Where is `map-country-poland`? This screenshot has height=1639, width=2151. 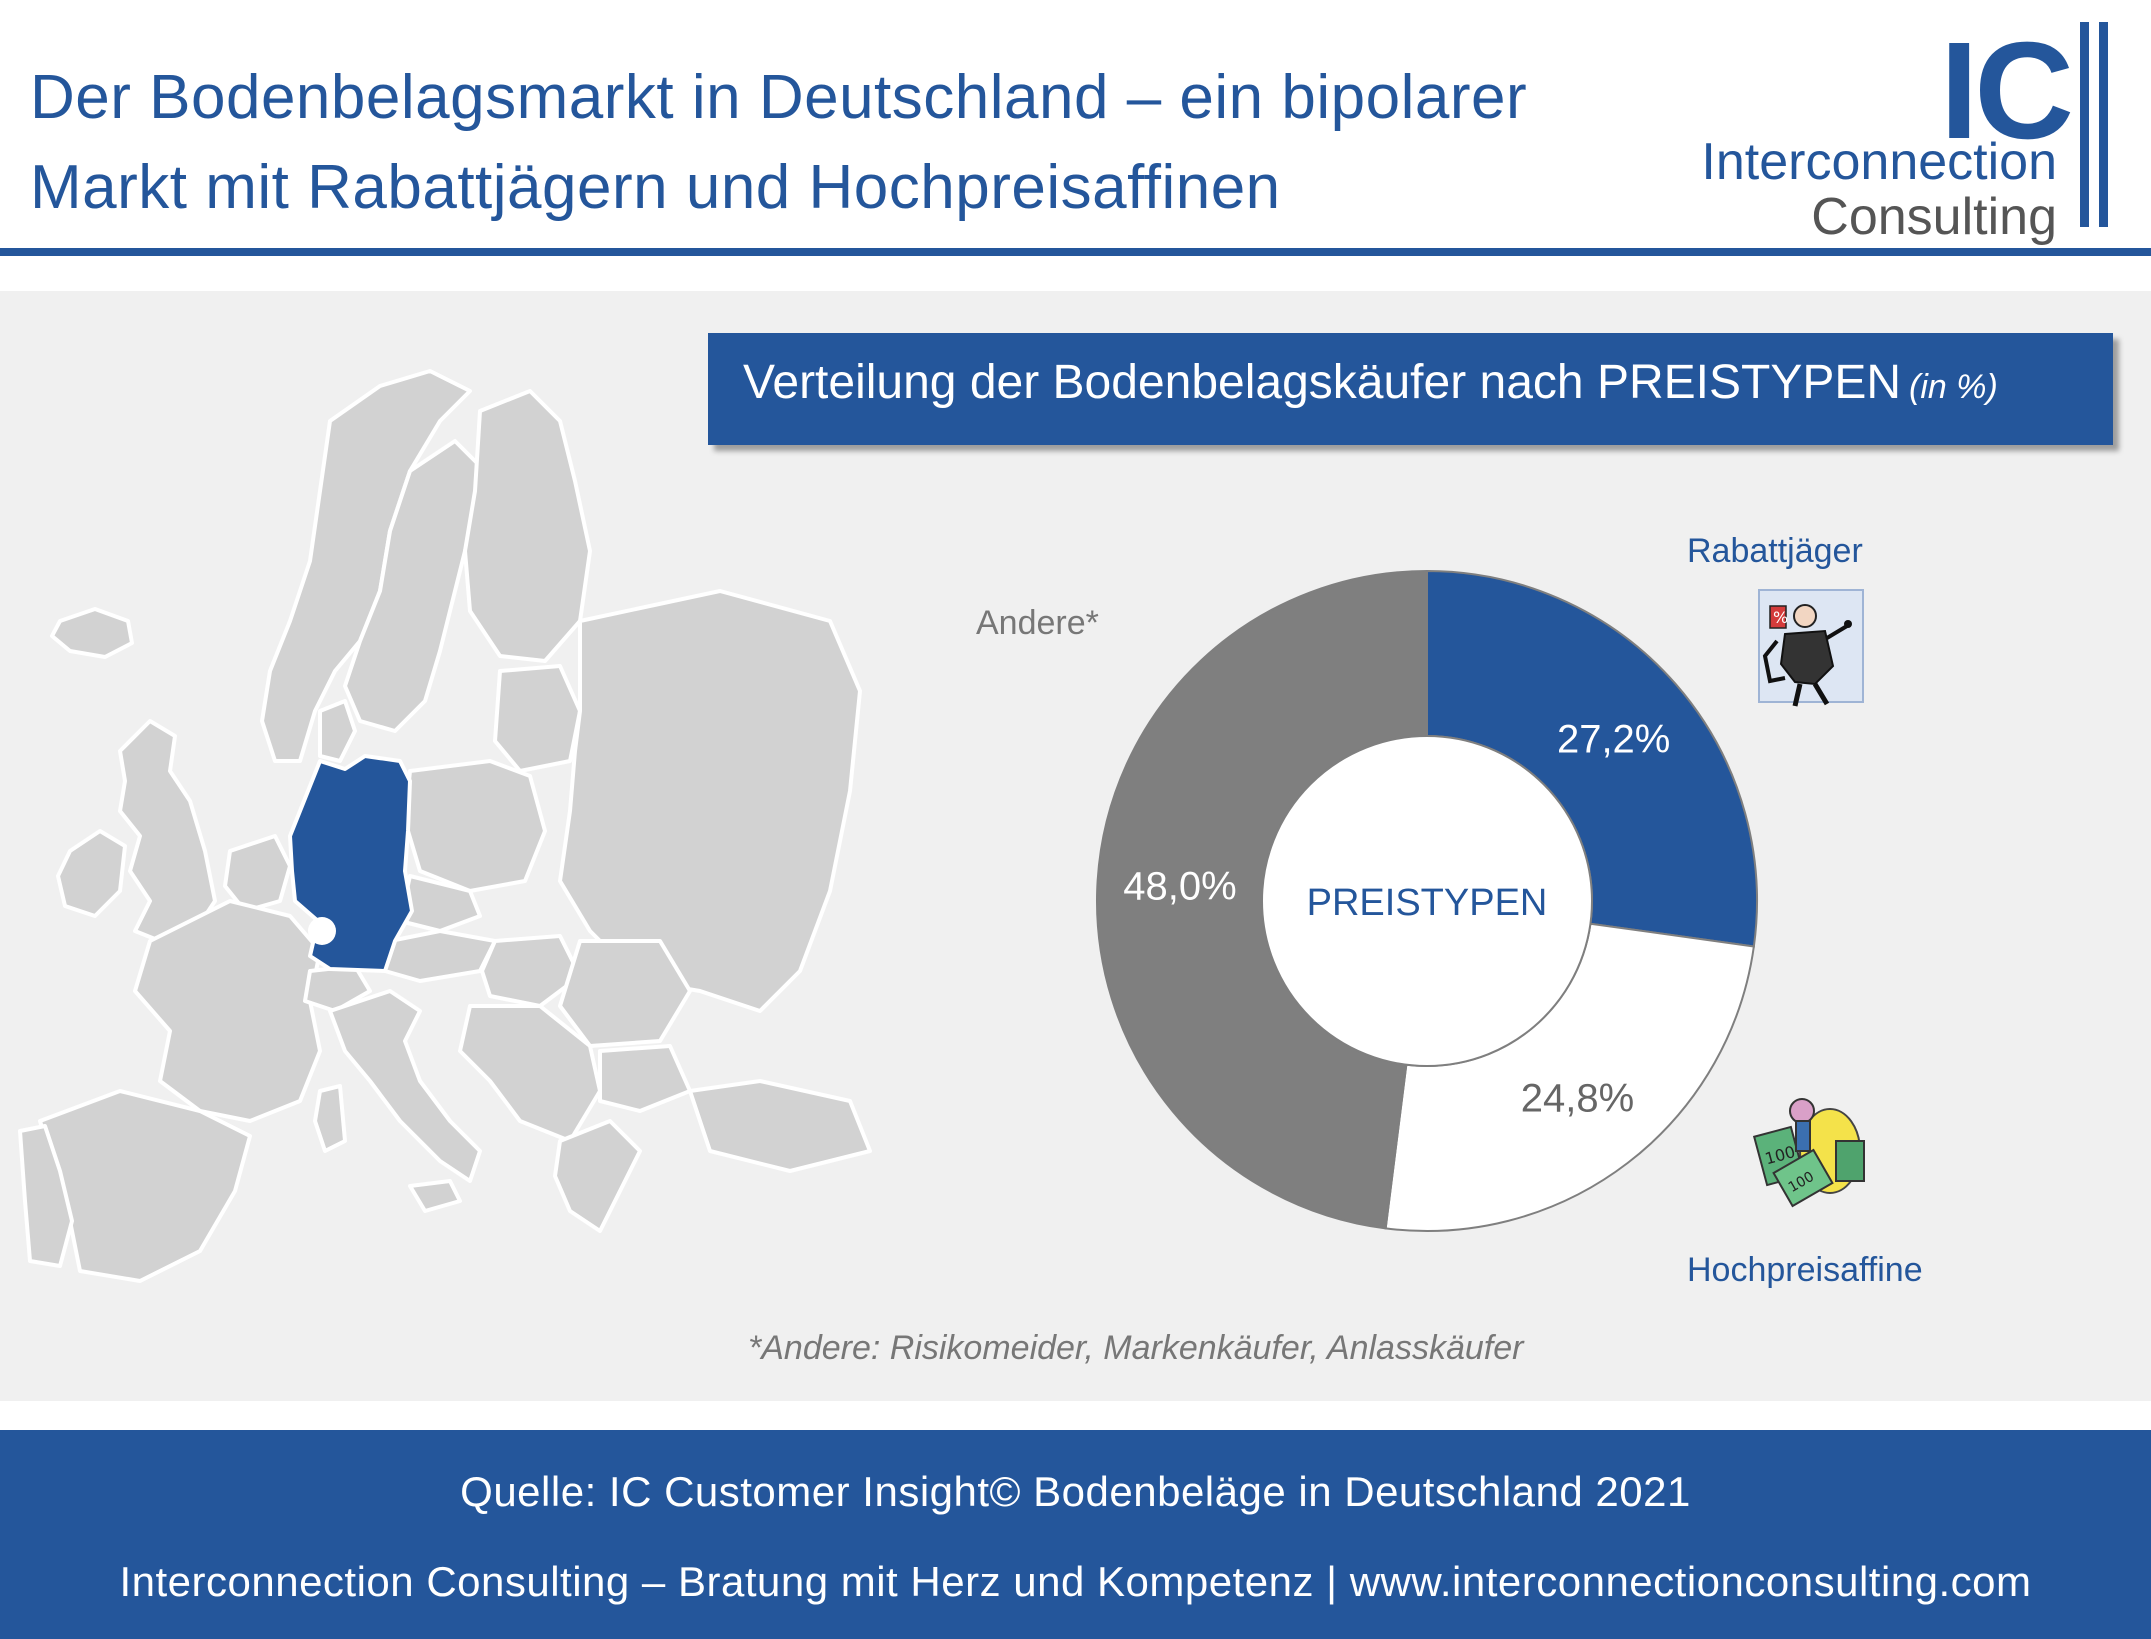
map-country-poland is located at coordinates (475, 826).